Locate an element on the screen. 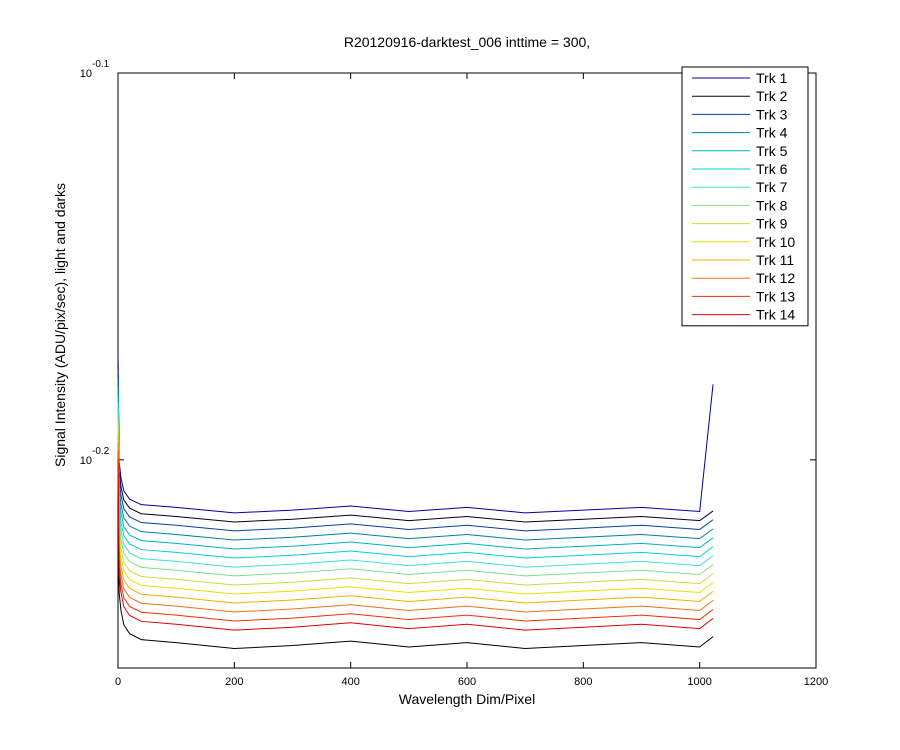 Image resolution: width=900 pixels, height=750 pixels. legend-label: Trk 9 is located at coordinates (772, 224).